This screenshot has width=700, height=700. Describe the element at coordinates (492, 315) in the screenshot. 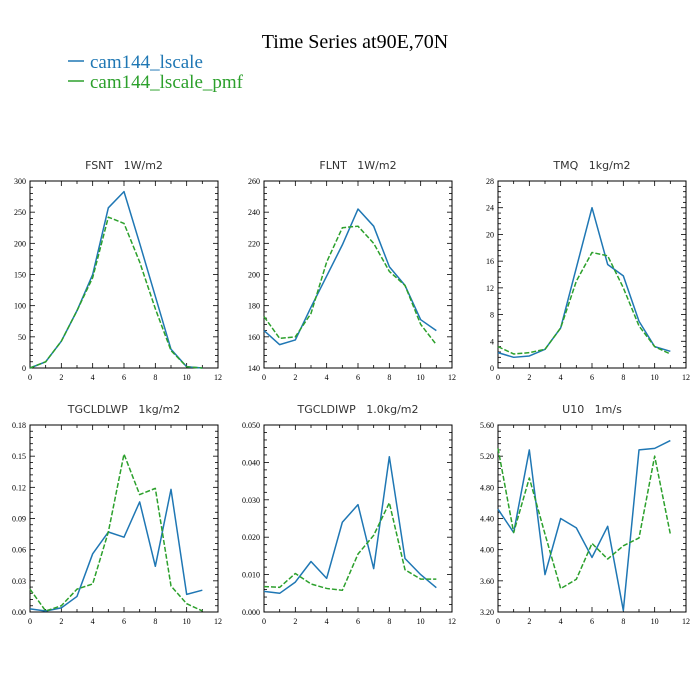

I see `y-tick-label: 8` at that location.